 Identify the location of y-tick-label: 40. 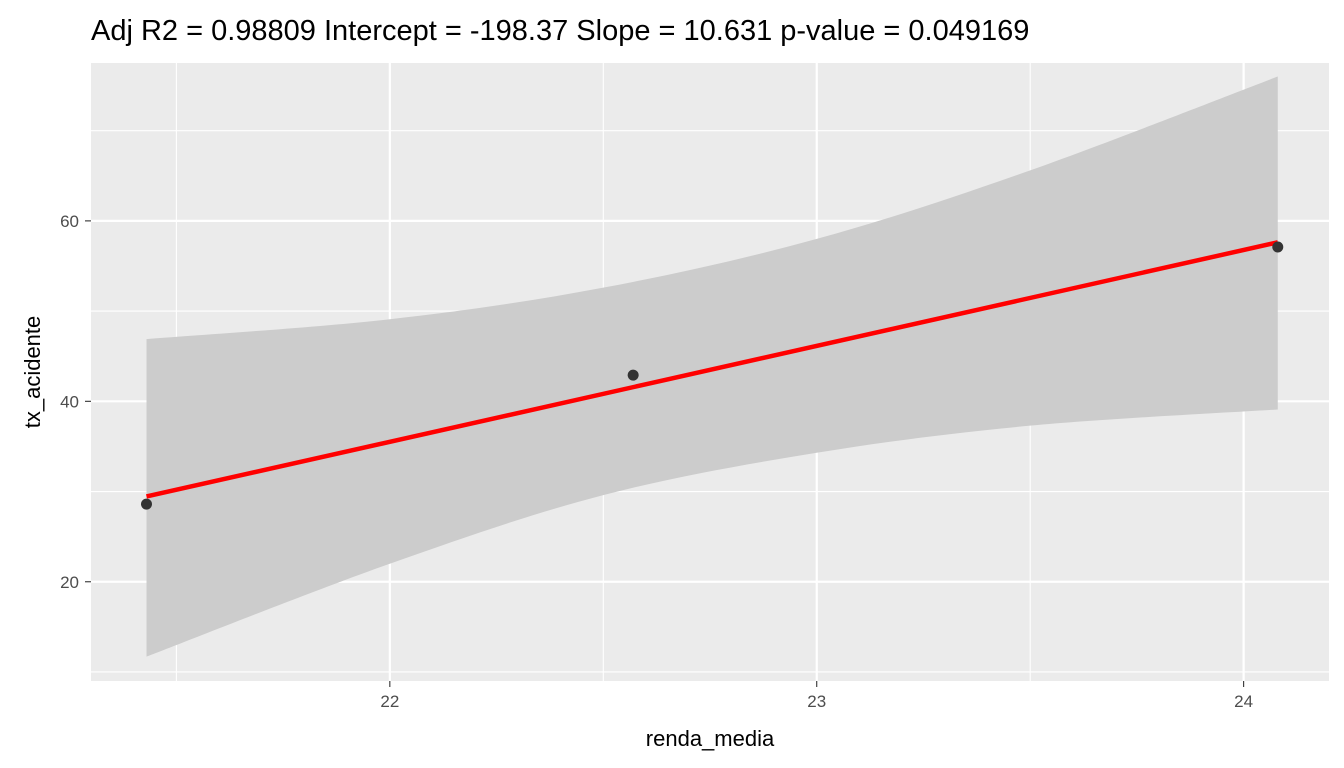
(69, 401).